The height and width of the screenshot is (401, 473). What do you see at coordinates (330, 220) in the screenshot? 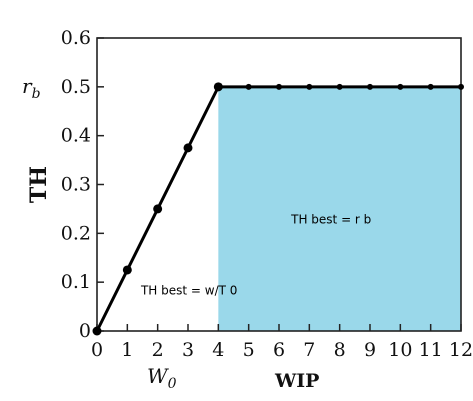
I see `annotation-flat: TH best = r b` at bounding box center [330, 220].